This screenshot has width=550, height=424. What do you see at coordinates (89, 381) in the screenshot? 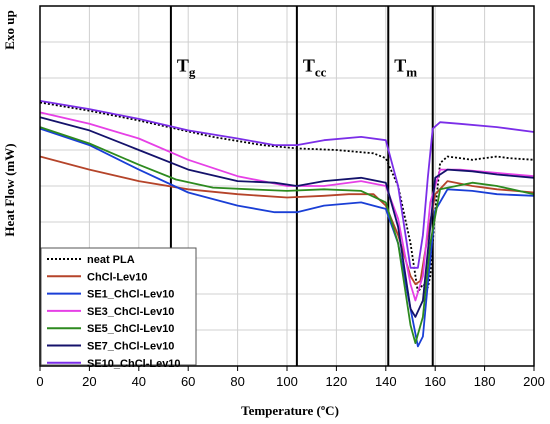
I see `x-tick-label: 20` at bounding box center [89, 381].